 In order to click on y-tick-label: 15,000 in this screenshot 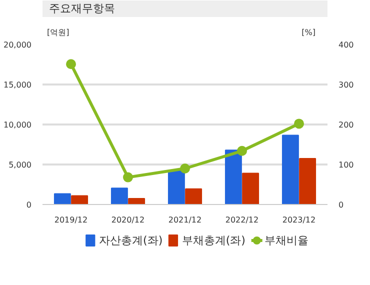, I will do `click(18, 85)`.